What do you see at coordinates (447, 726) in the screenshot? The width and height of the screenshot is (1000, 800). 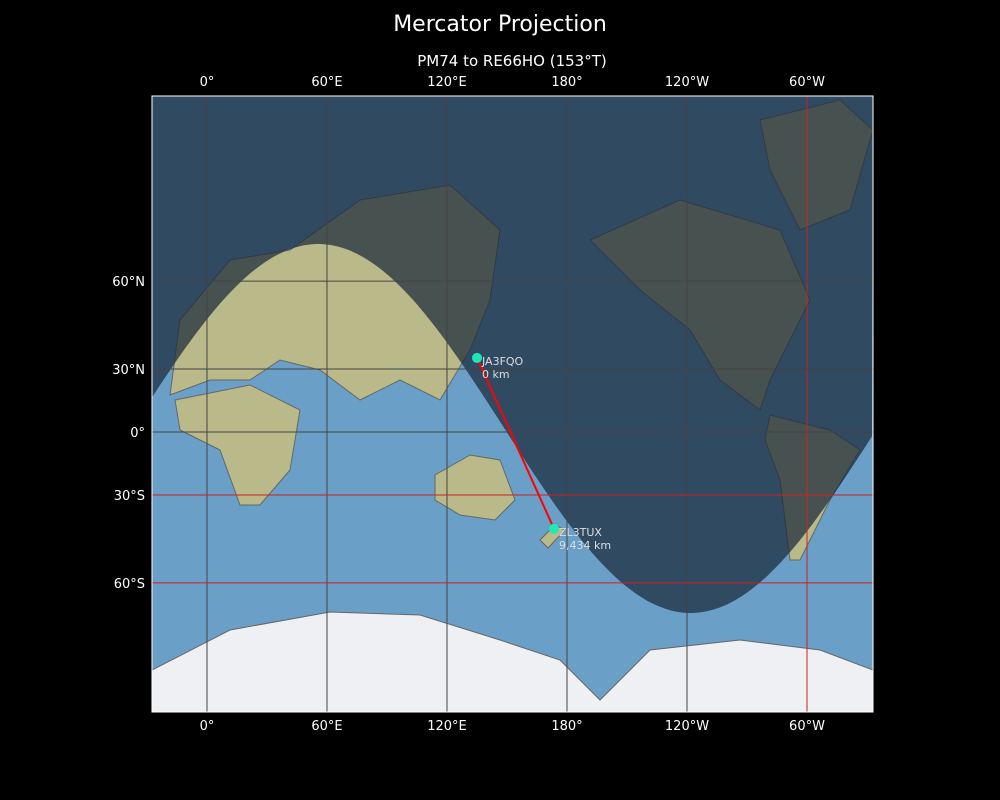 I see `x-tick-label-bottom: 120°E` at bounding box center [447, 726].